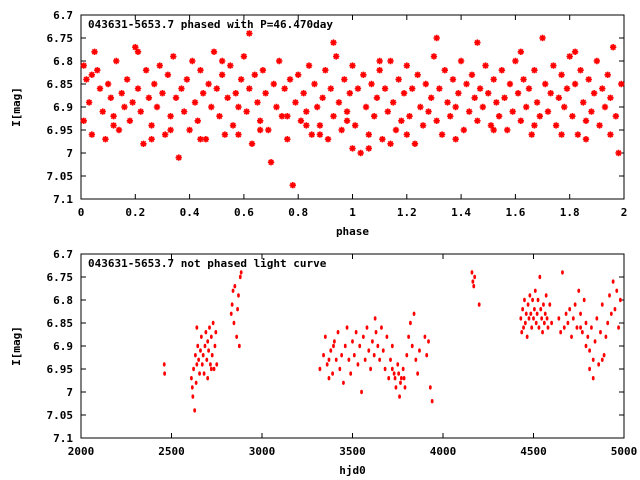 This screenshot has height=480, width=640. I want to click on phased-y-tick-label: 6.85, so click(60, 84).